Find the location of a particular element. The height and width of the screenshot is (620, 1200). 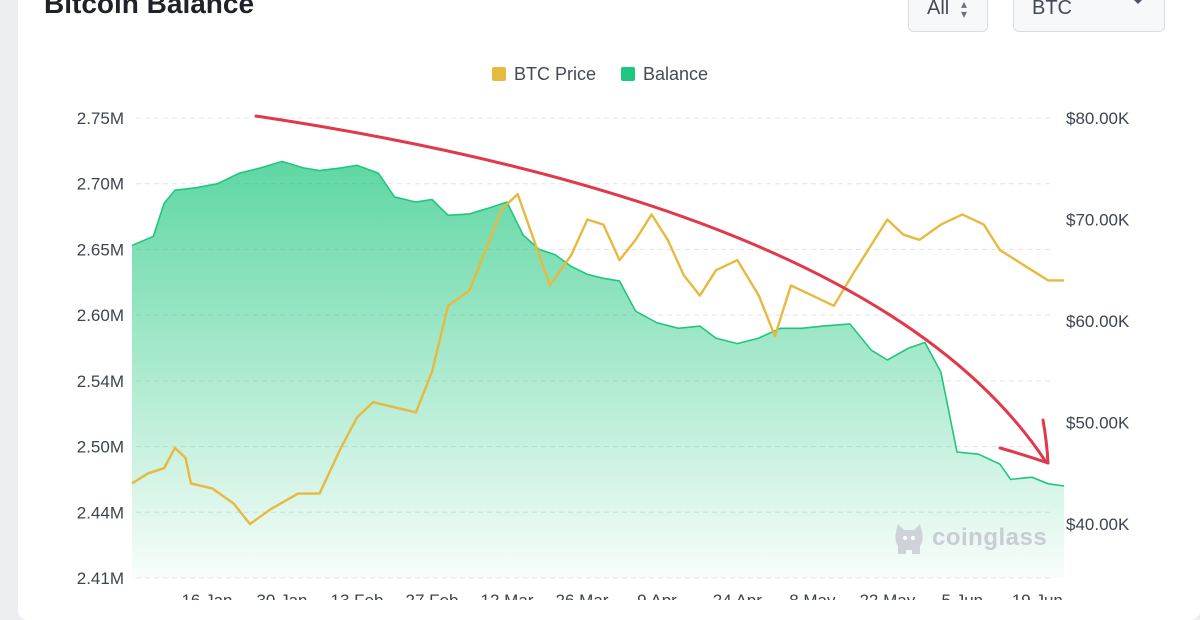

coin-select-value: BTC is located at coordinates (1052, 9).